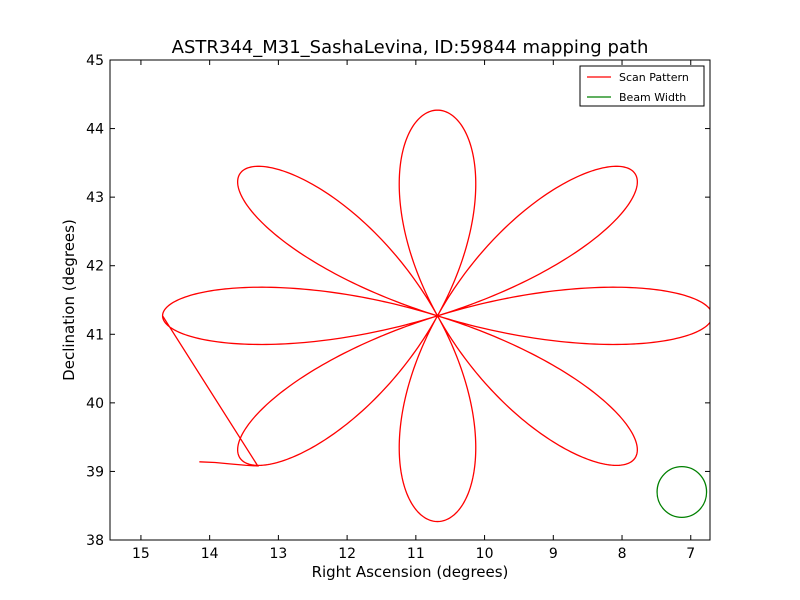 Image resolution: width=800 pixels, height=600 pixels. What do you see at coordinates (95, 198) in the screenshot?
I see `y-tick-label: 43` at bounding box center [95, 198].